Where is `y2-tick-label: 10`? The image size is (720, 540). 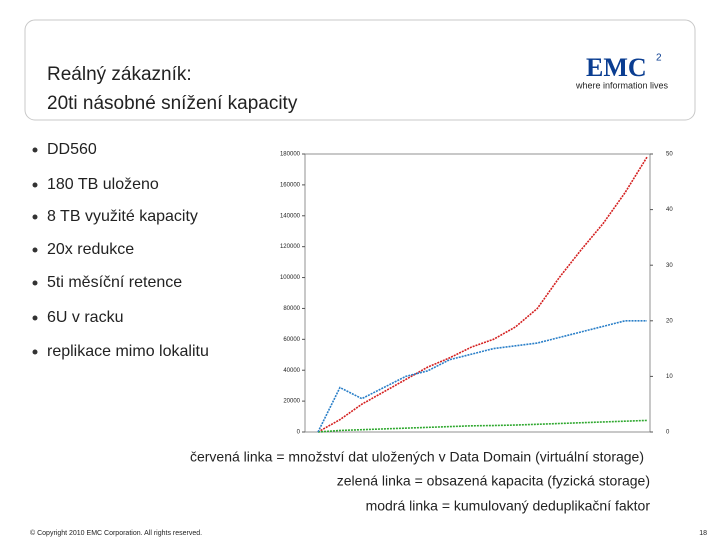 y2-tick-label: 10 is located at coordinates (669, 377).